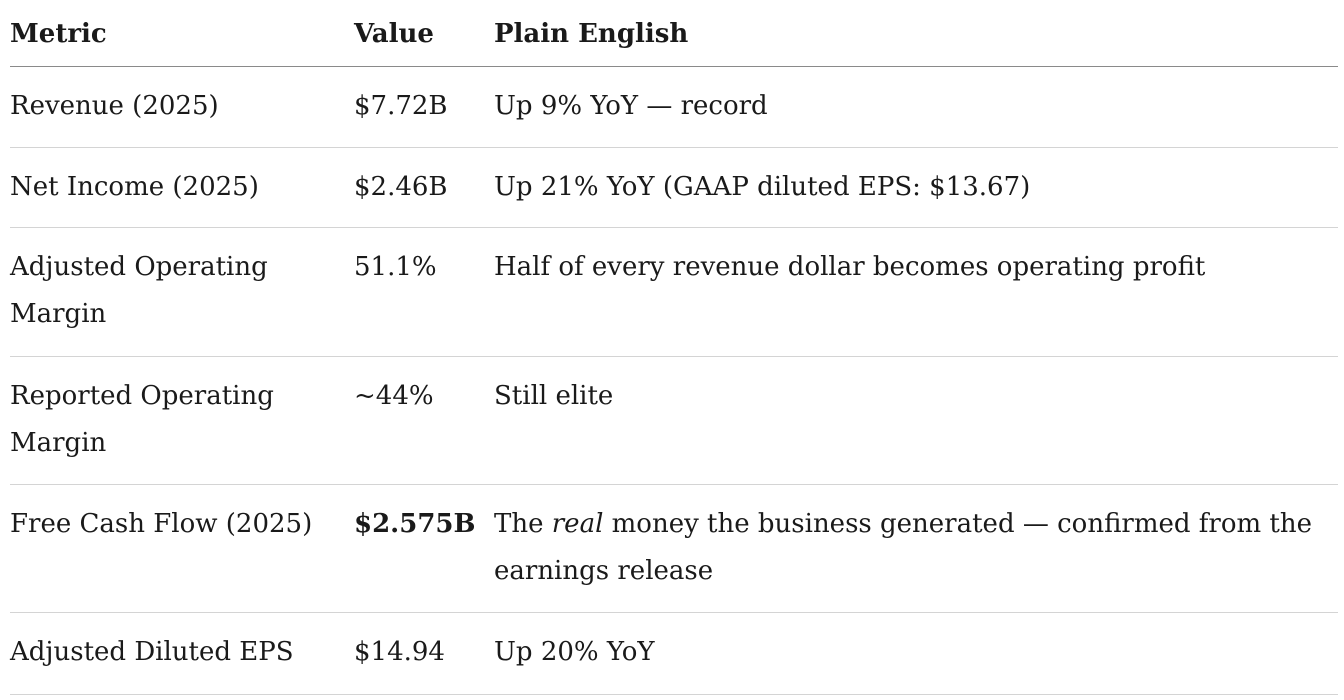 This screenshot has height=700, width=1344. I want to click on table-header-row: Metric Value Plain English, so click(674, 33).